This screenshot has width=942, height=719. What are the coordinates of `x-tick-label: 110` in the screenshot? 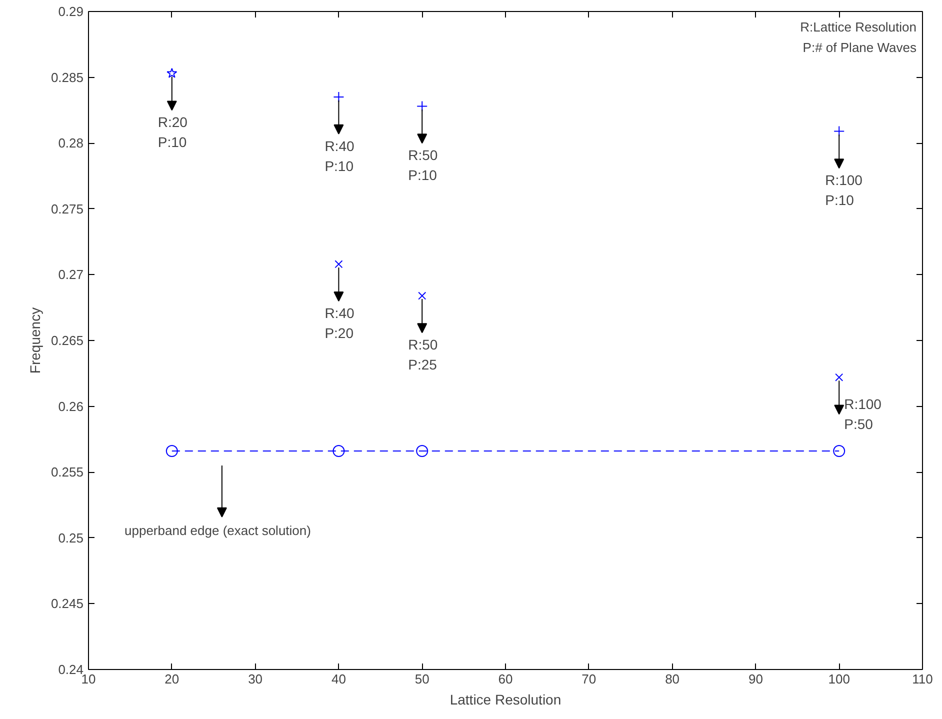 It's located at (922, 679).